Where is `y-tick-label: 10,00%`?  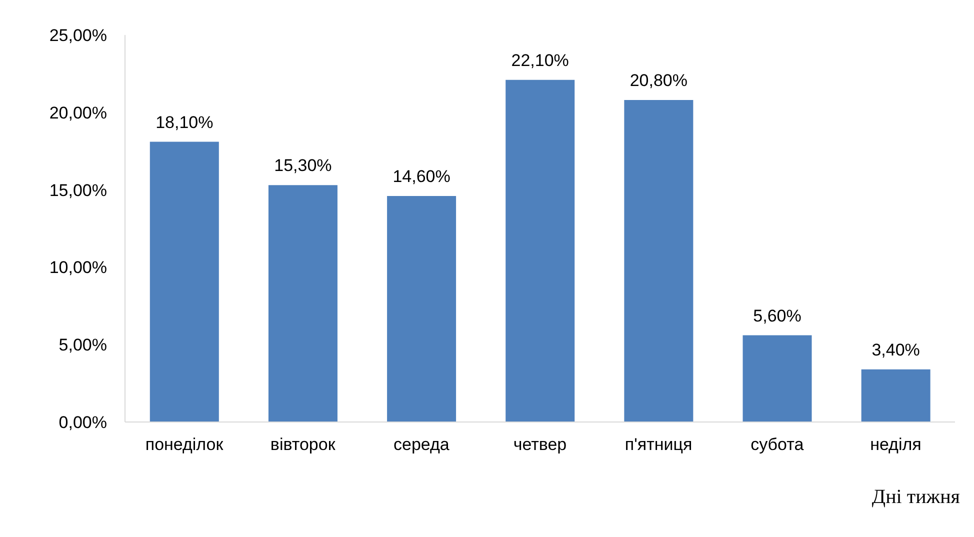
y-tick-label: 10,00% is located at coordinates (78, 268).